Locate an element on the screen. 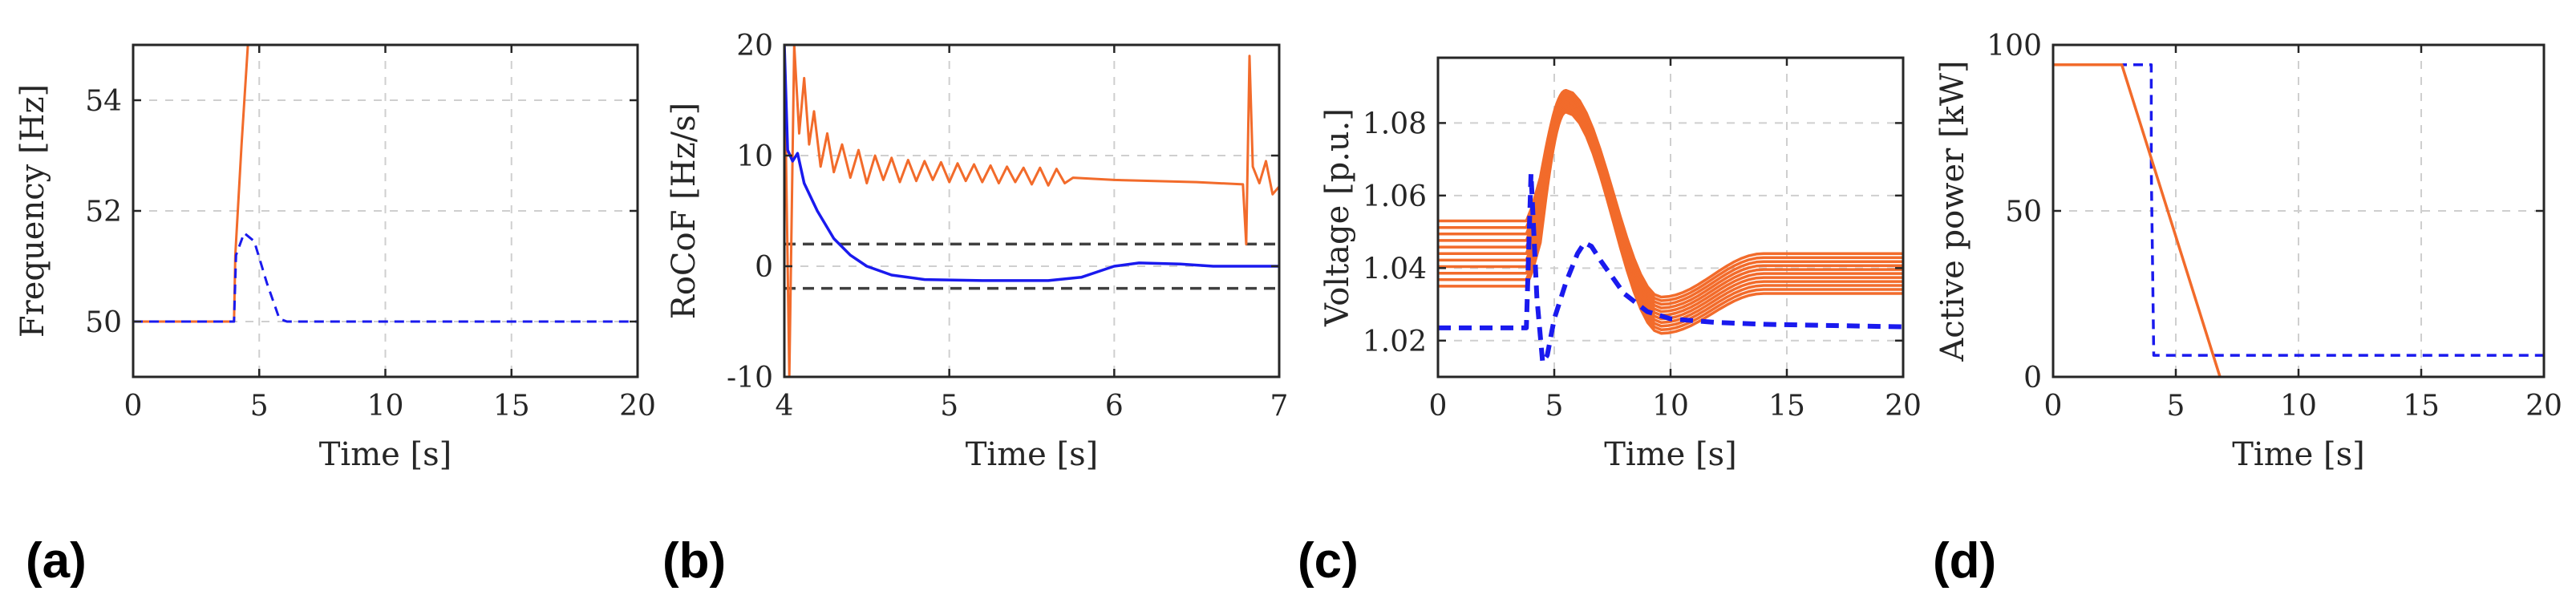  x-tick-label: 4 is located at coordinates (785, 406).